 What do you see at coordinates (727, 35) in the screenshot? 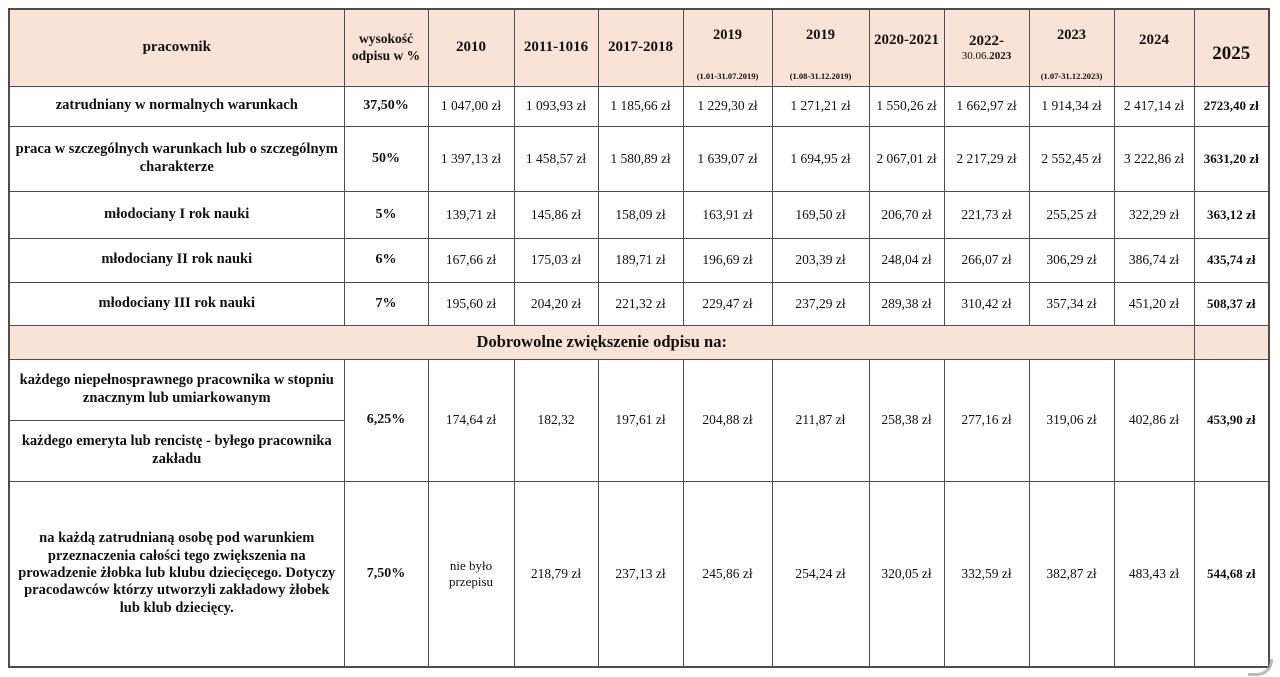
I see `year-label: 2019` at bounding box center [727, 35].